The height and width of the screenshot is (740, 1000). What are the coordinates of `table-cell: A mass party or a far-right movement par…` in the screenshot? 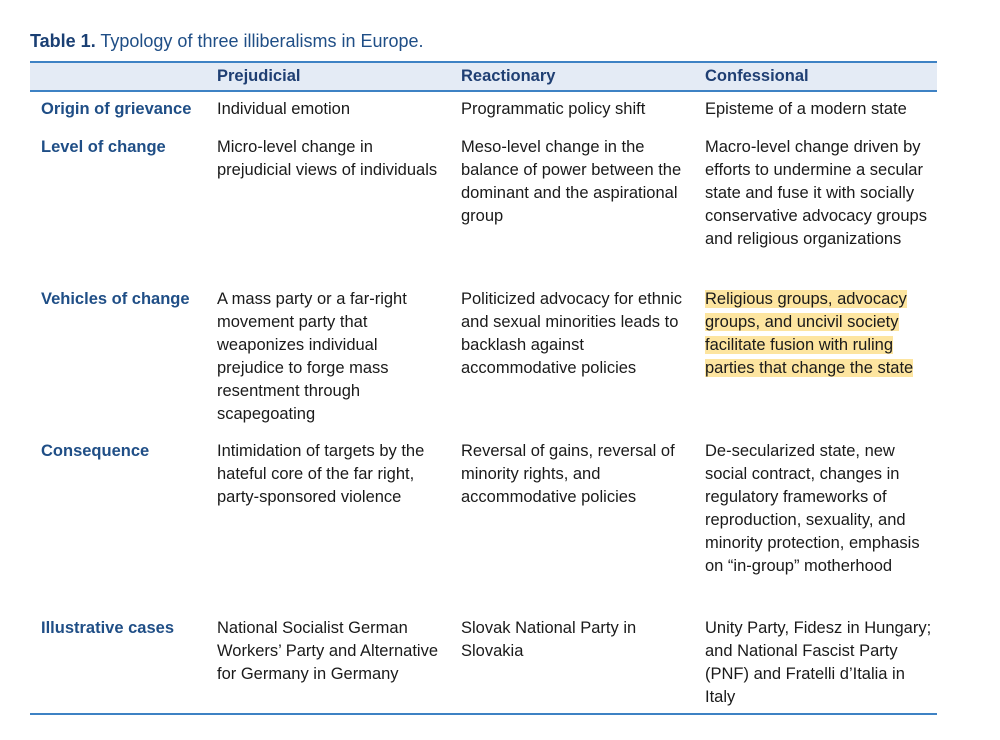 It's located at (312, 356).